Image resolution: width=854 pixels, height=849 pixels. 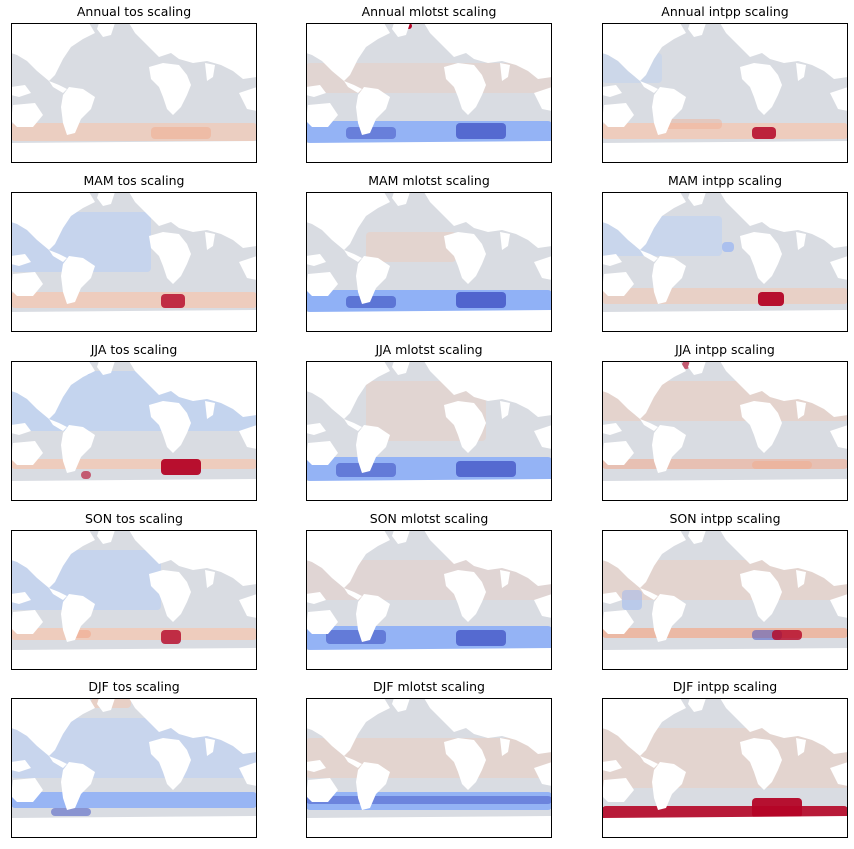 I want to click on panel-title: DJF intpp scaling, so click(x=725, y=686).